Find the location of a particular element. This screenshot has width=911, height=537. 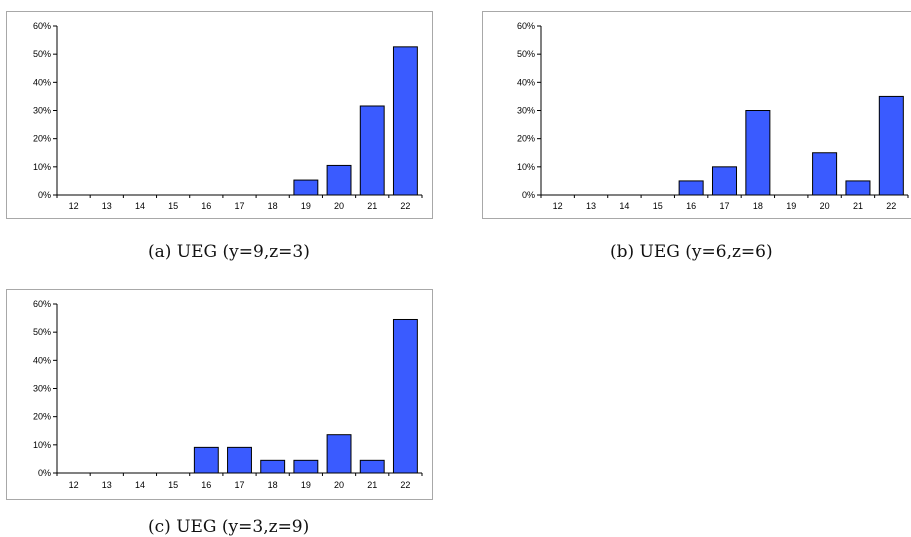

chart-a-caption: (a) UEG (y=9,z=3) is located at coordinates (229, 252).